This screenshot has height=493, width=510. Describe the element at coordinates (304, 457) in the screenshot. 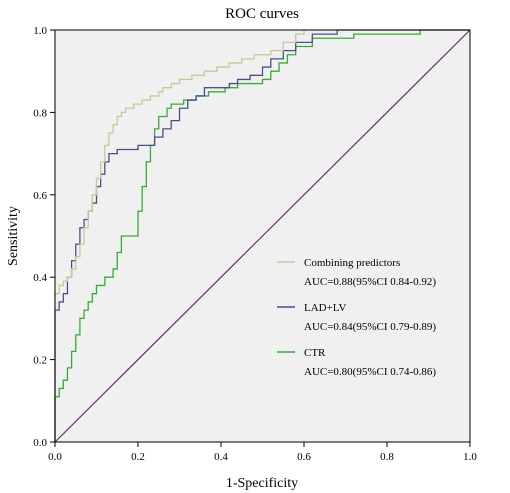

I see `x-tick-label: 0.6` at that location.